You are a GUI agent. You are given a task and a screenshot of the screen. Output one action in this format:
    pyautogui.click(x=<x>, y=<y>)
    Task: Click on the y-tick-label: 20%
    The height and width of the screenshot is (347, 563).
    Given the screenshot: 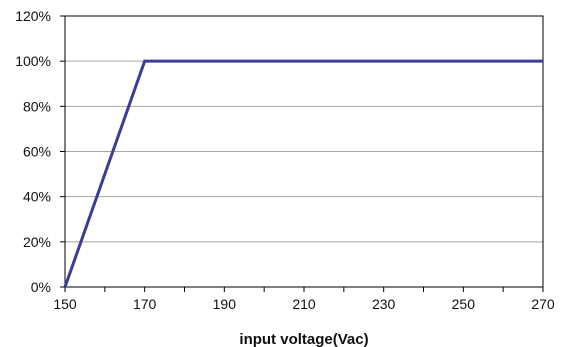 What is the action you would take?
    pyautogui.click(x=37, y=242)
    